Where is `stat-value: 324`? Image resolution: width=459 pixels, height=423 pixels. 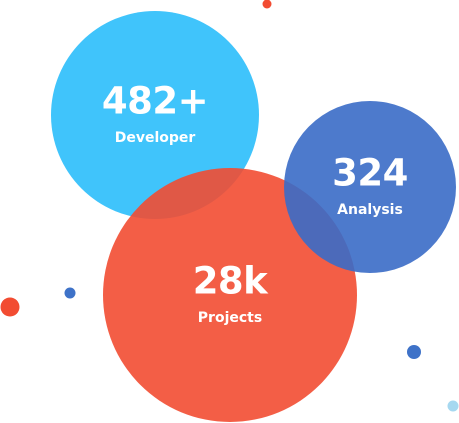 stat-value: 324 is located at coordinates (370, 173).